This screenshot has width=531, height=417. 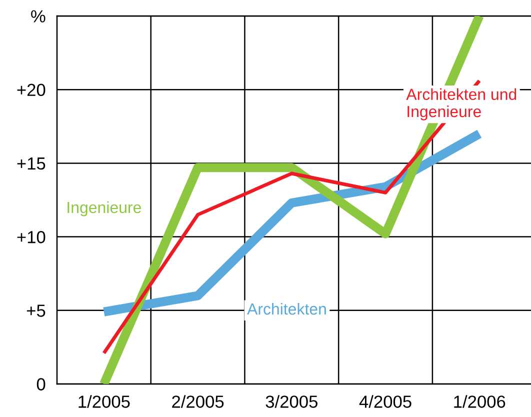 I want to click on x-tick-label: 1/2006, so click(x=480, y=401).